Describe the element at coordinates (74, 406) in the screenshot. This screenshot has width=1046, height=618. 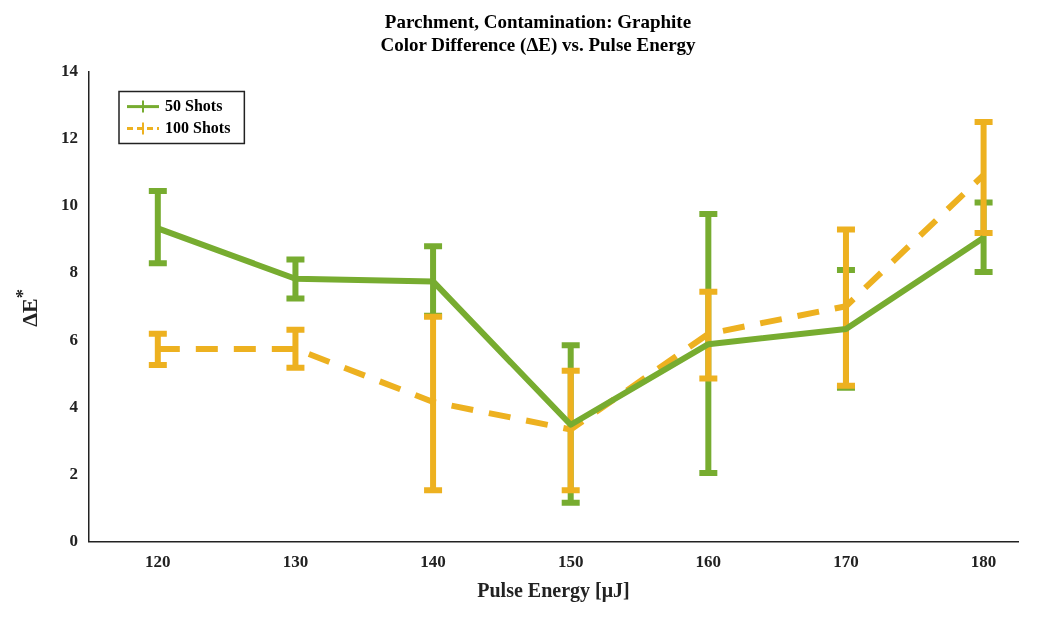
I see `y-tick-label: 4` at that location.